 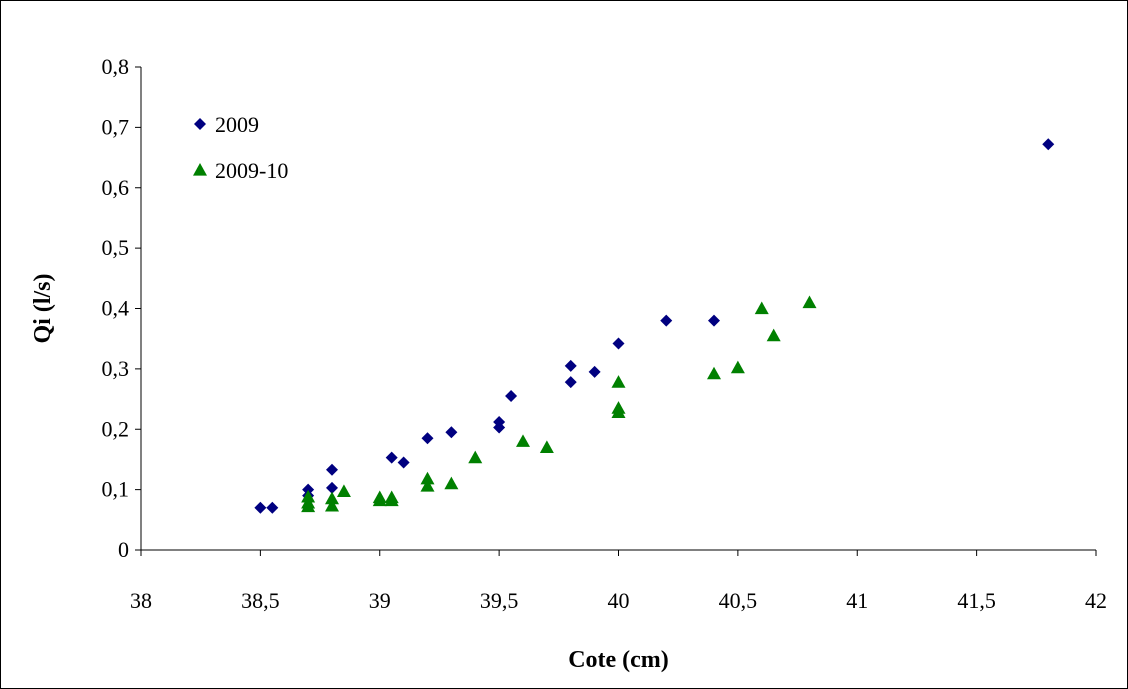 I want to click on y-tick-label: 0,5, so click(x=116, y=247).